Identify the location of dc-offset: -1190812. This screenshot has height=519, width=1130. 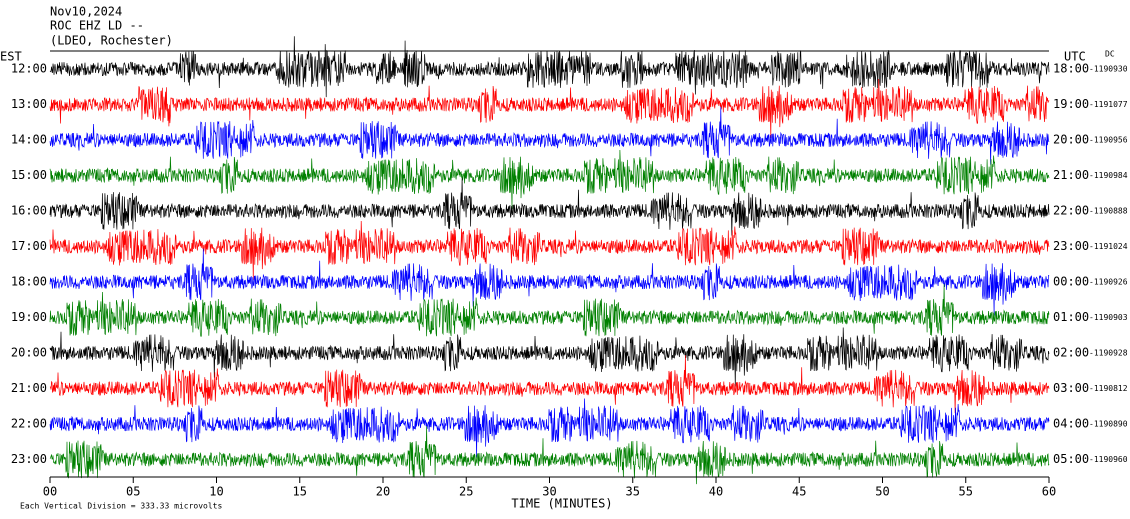
(1108, 388).